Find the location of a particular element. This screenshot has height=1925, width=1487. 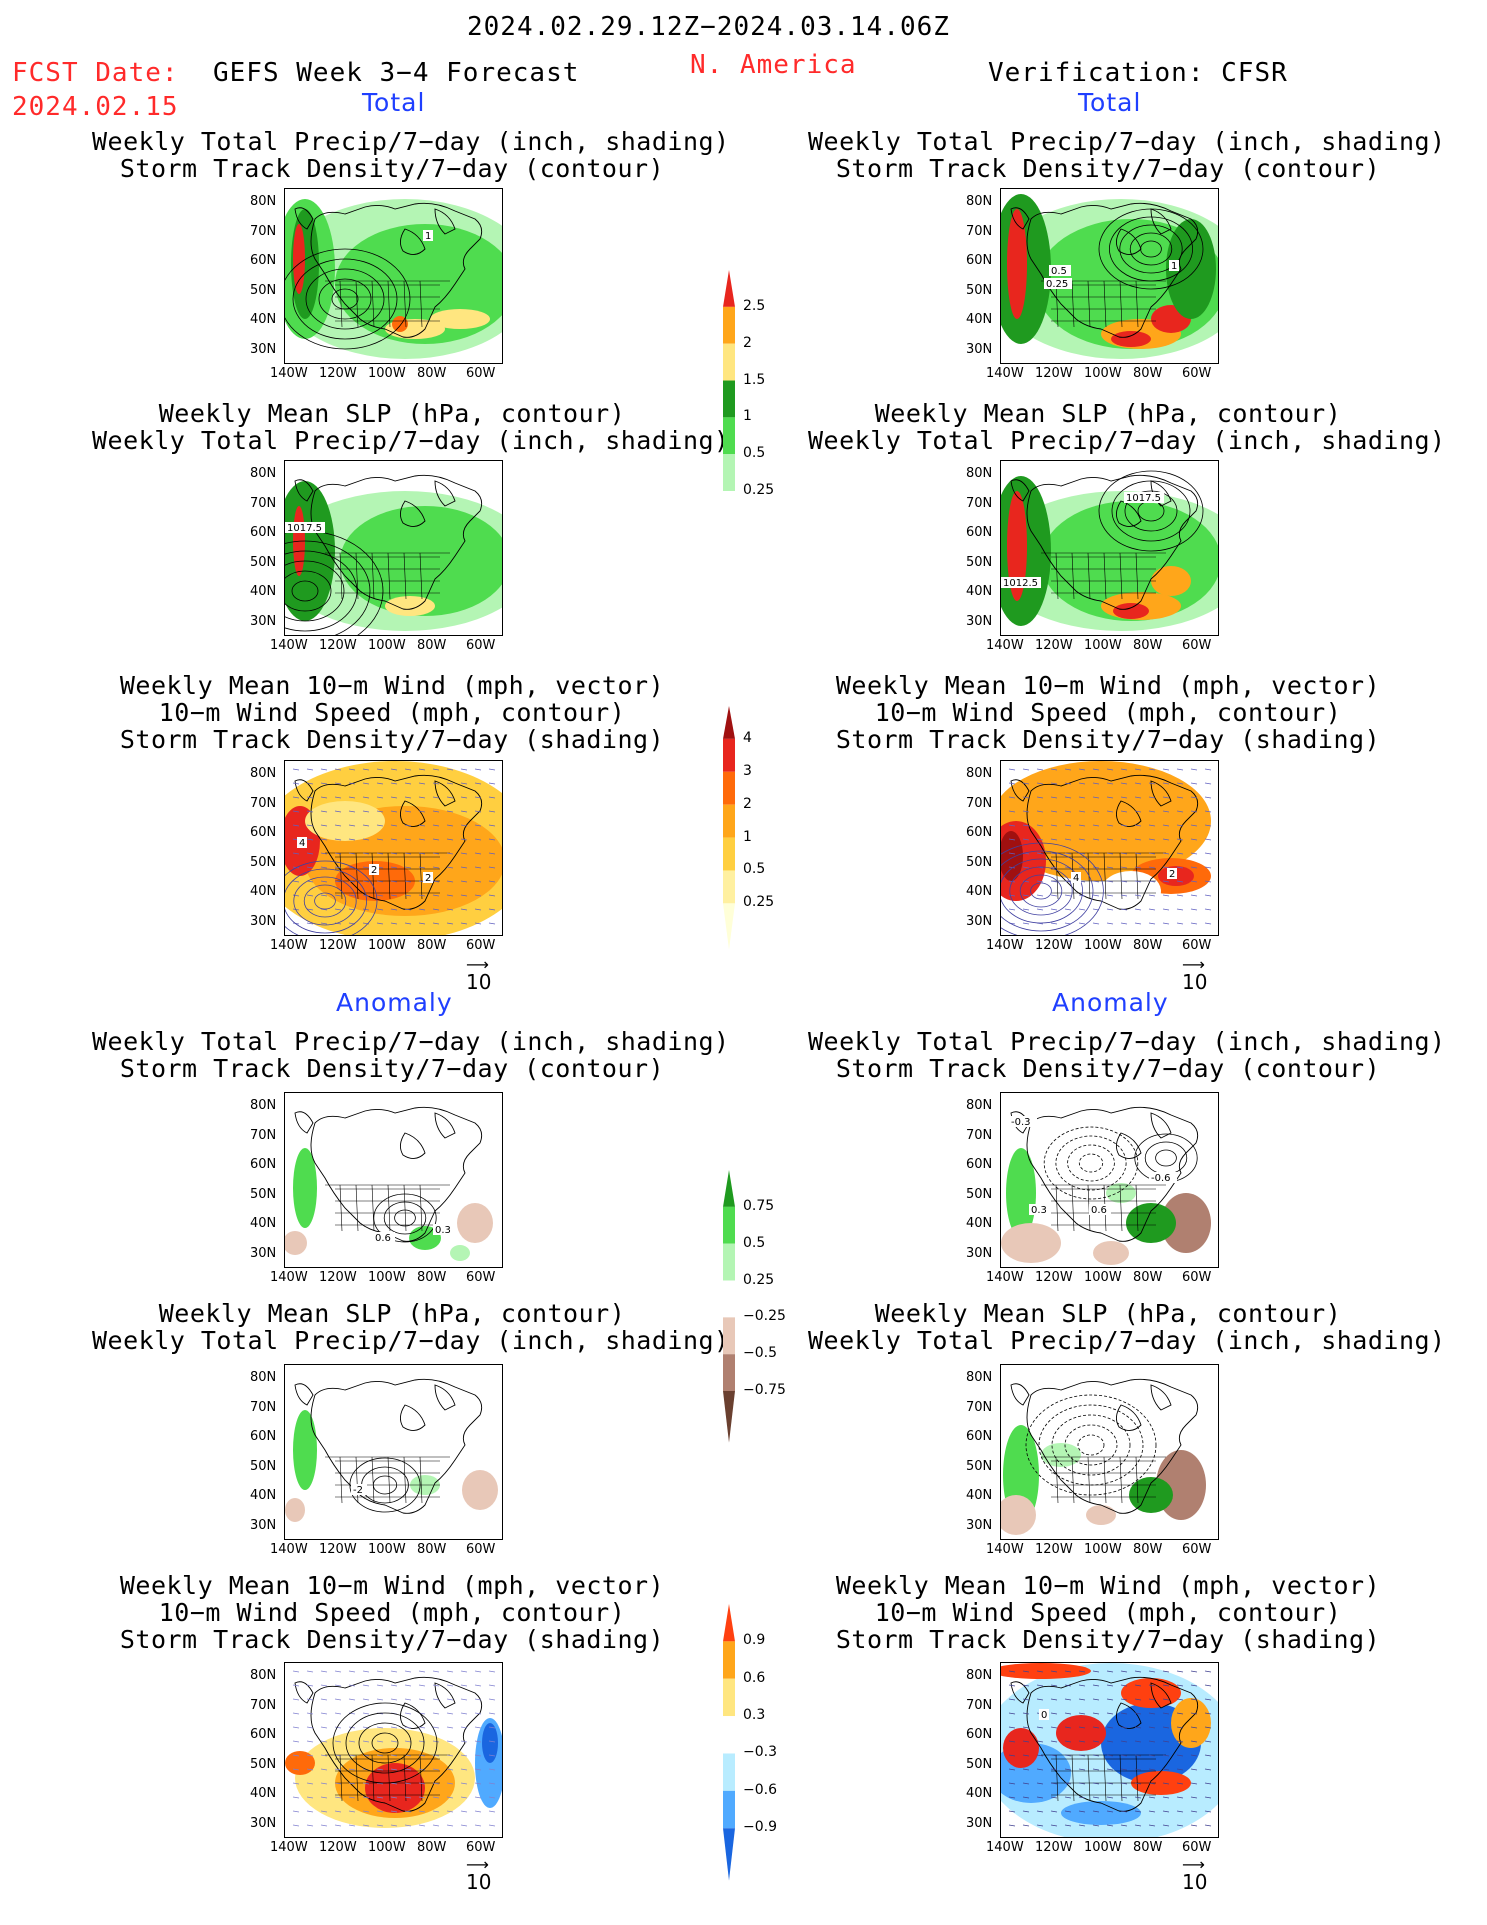

contour-label: 1017.5 is located at coordinates (304, 528).